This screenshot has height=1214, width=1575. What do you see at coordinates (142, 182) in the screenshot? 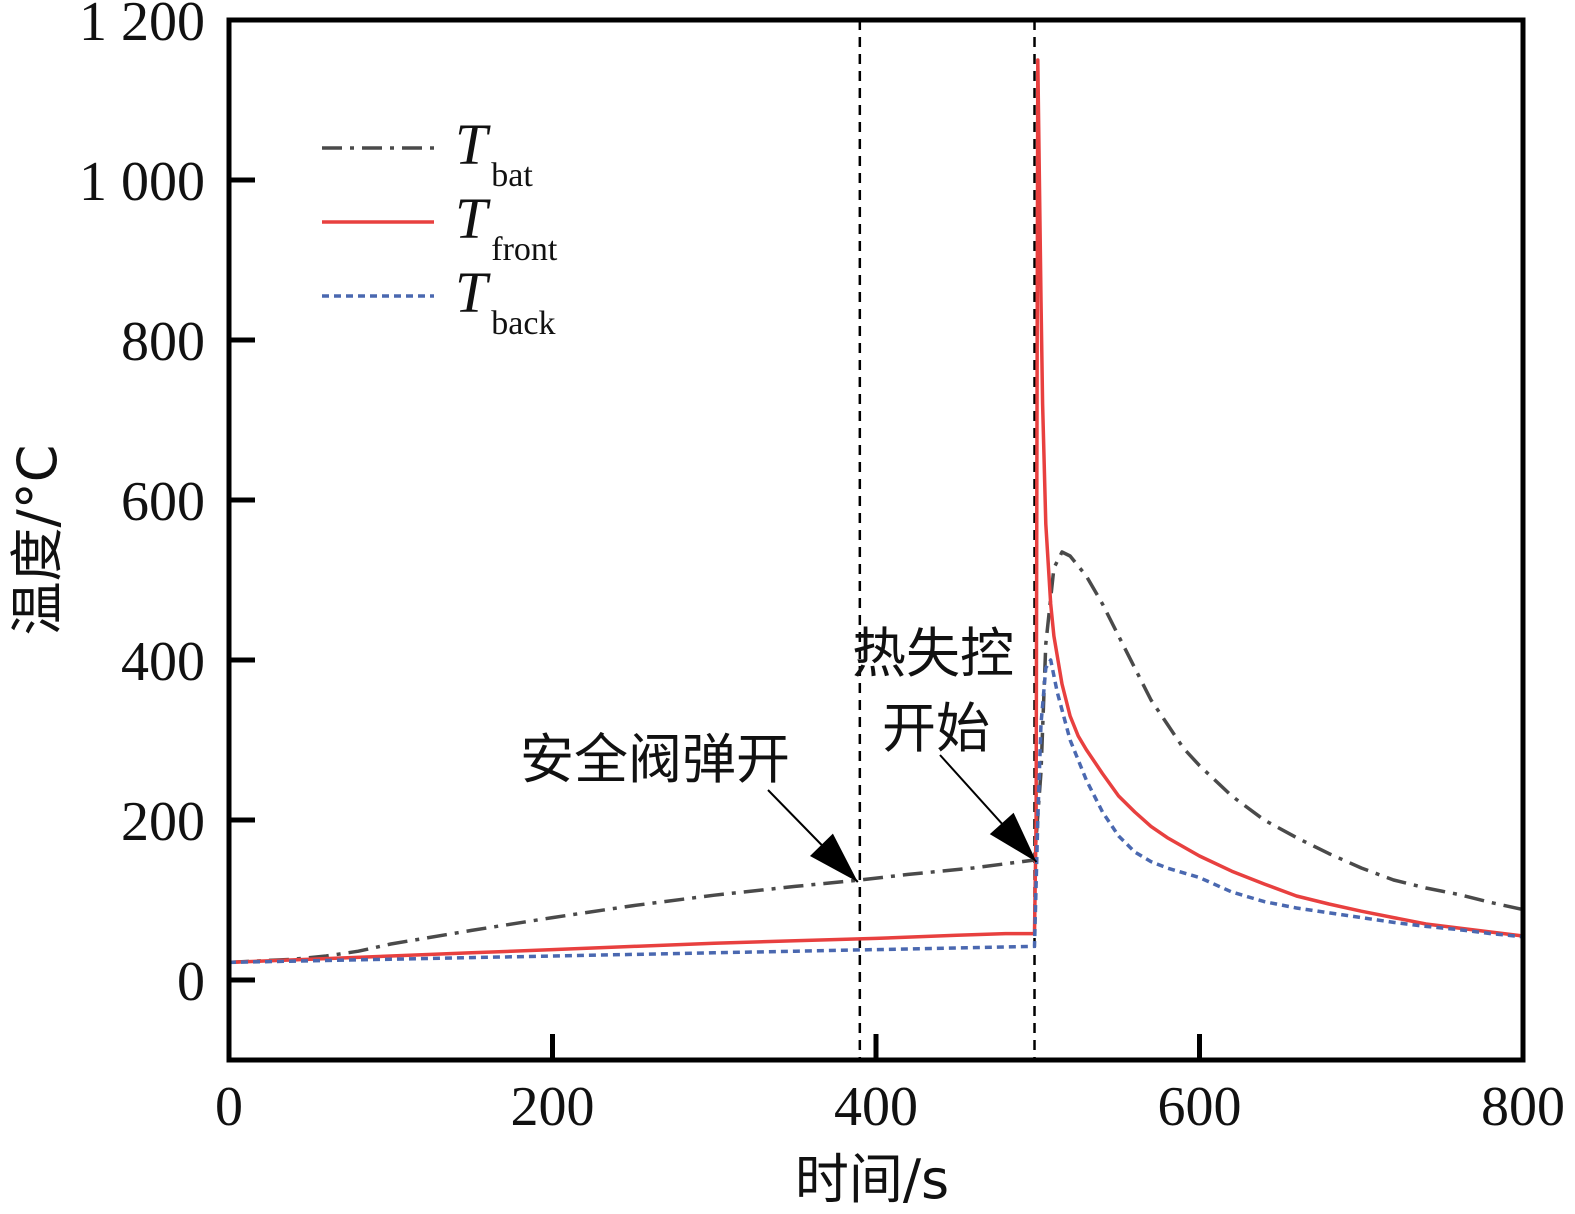
I see `y-tick-label: 1 000` at bounding box center [142, 182].